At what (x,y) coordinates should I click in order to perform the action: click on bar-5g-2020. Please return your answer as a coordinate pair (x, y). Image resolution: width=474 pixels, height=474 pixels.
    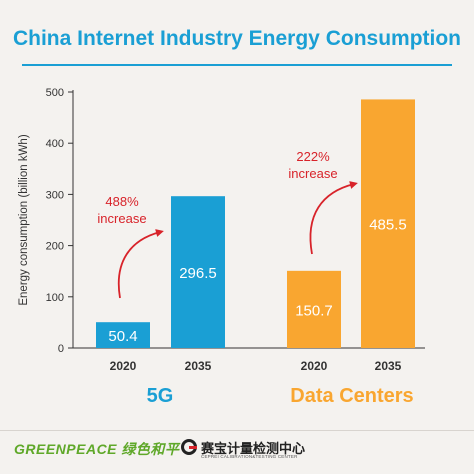
    Looking at the image, I should click on (123, 335).